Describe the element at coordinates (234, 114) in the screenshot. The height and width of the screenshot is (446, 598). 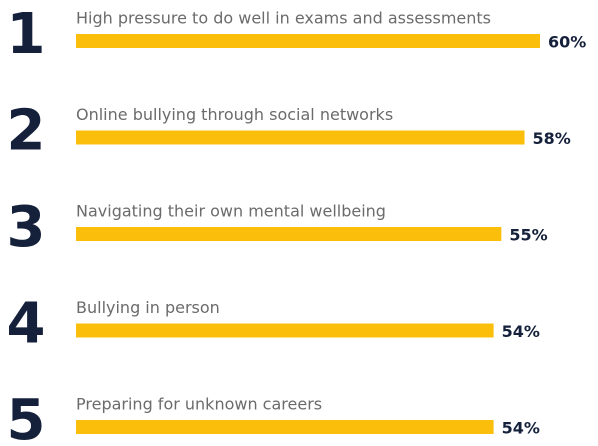
I see `category-label: Online bullying through social networks` at that location.